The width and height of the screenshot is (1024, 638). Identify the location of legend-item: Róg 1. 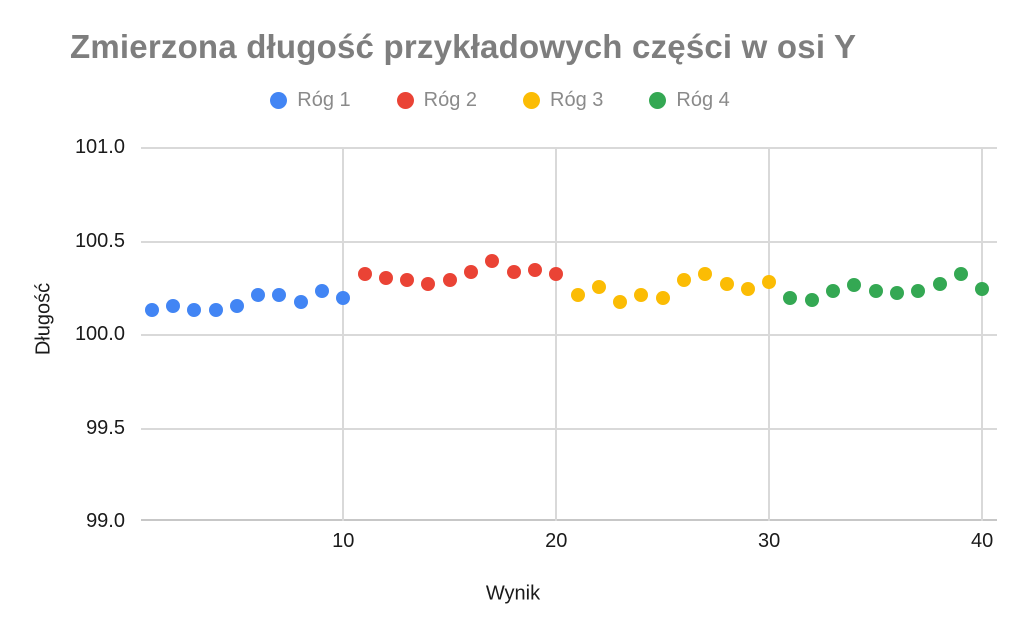
(310, 100).